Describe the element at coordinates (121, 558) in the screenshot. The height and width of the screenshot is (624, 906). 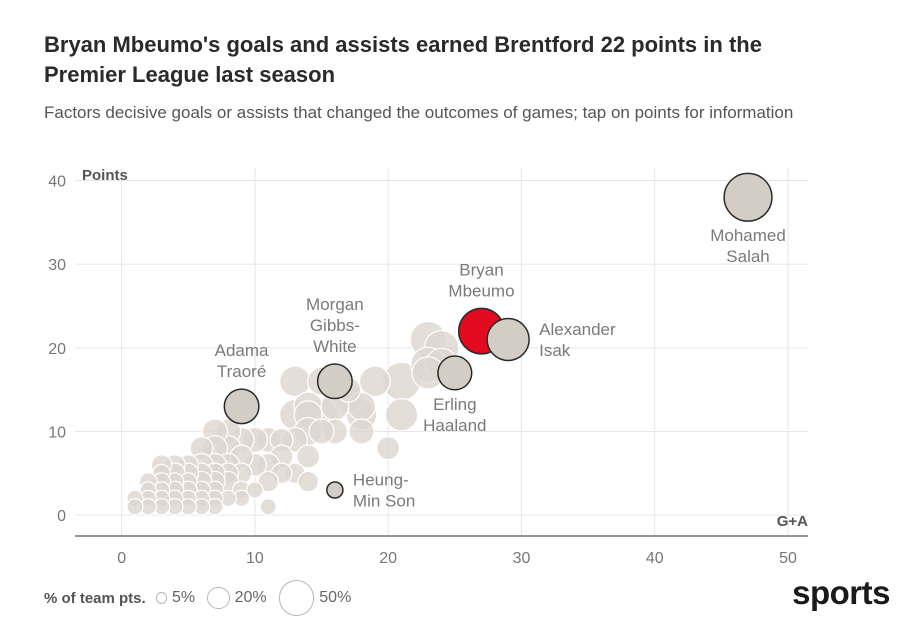
I see `x-tick-label: 0` at that location.